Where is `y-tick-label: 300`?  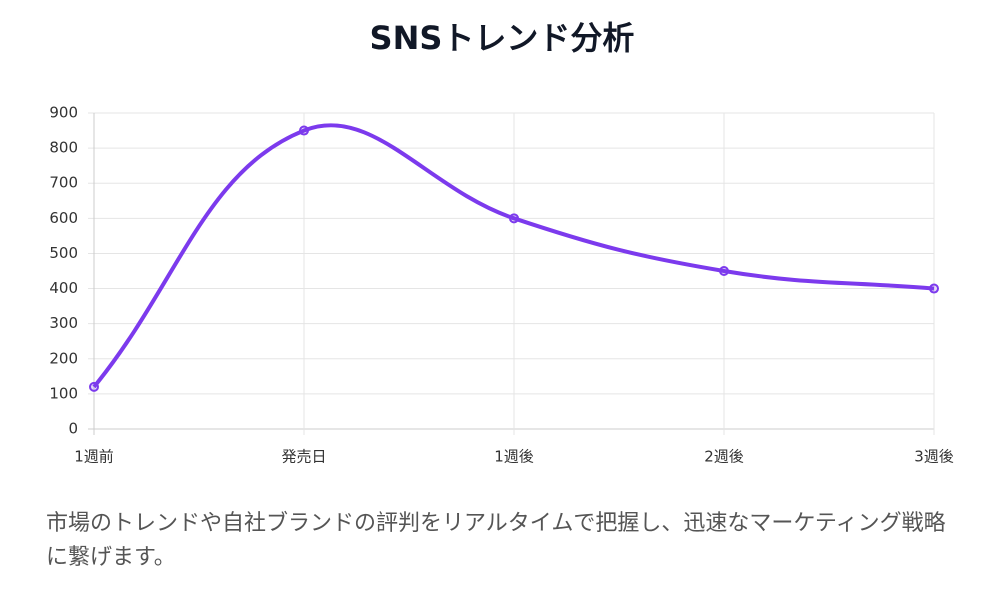 y-tick-label: 300 is located at coordinates (63, 323).